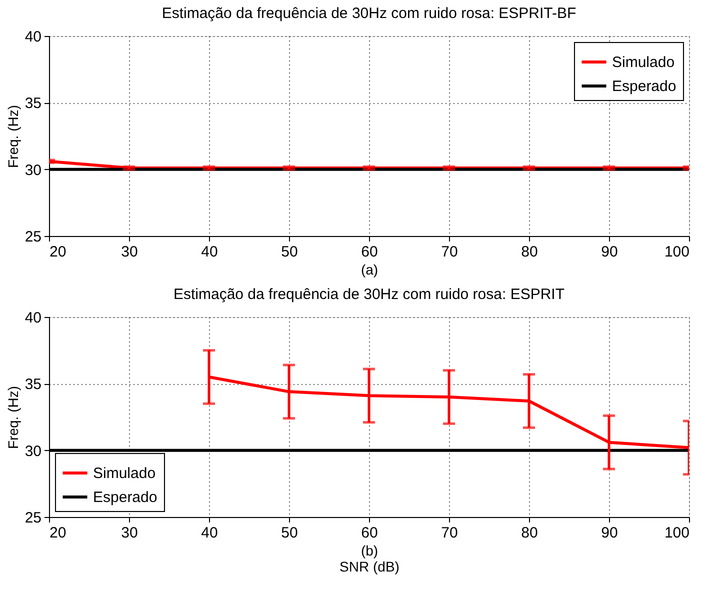  What do you see at coordinates (369, 550) in the screenshot?
I see `x-axis-title: (b)` at bounding box center [369, 550].